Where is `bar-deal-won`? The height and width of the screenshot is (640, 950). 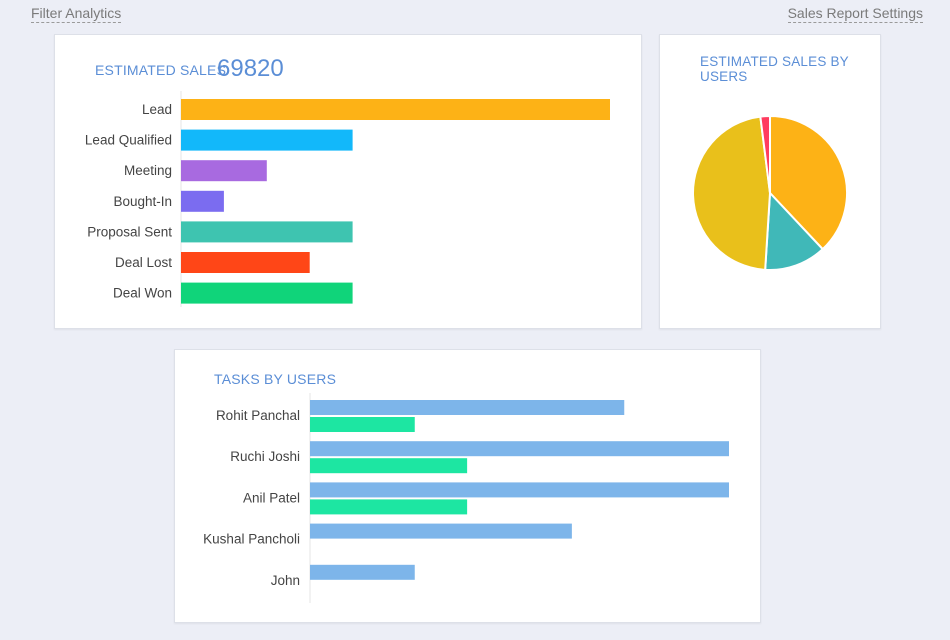
bar-deal-won is located at coordinates (267, 293).